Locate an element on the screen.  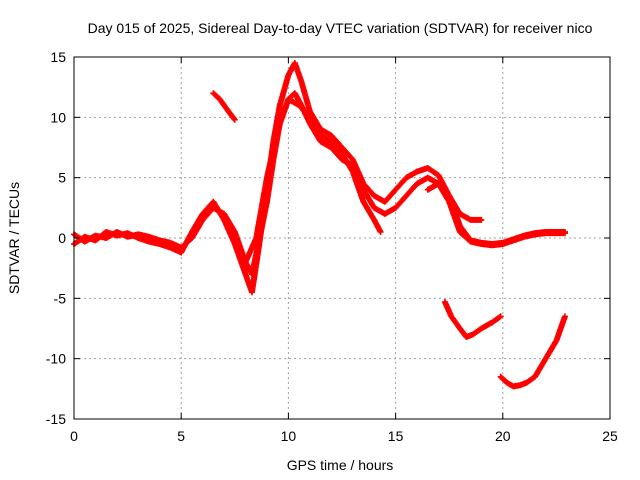
x-tick-label: 0 is located at coordinates (74, 436).